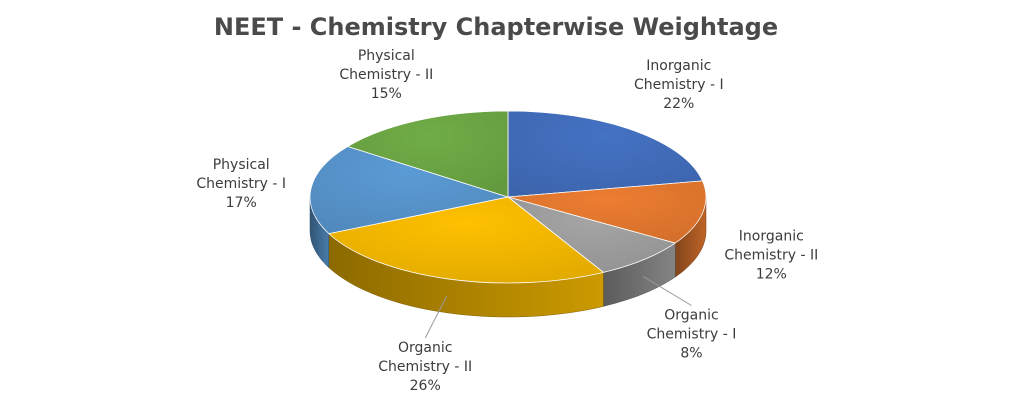  I want to click on pie-slice-physical-chemistry-i, so click(409, 190).